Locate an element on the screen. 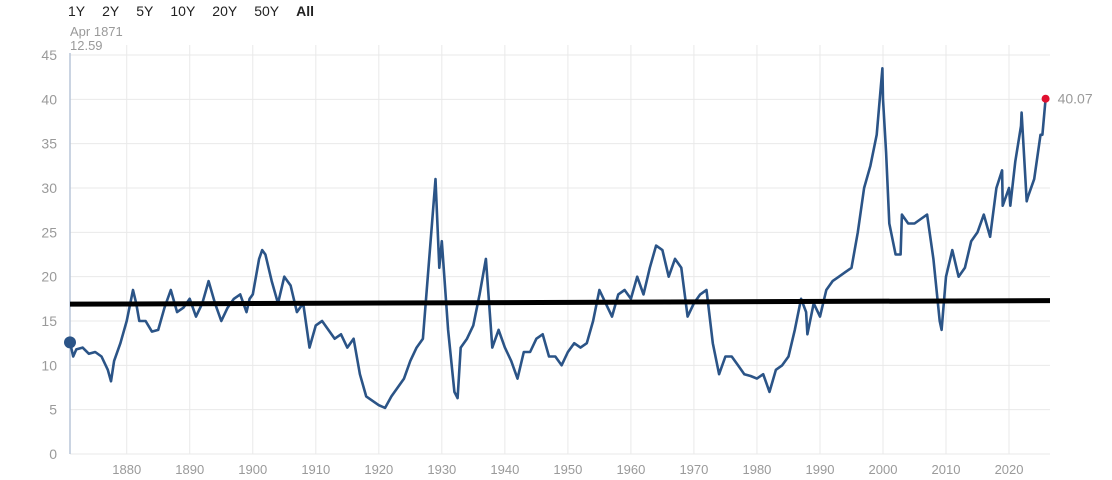 The image size is (1112, 480). x-tick-label: 1970 is located at coordinates (693, 469).